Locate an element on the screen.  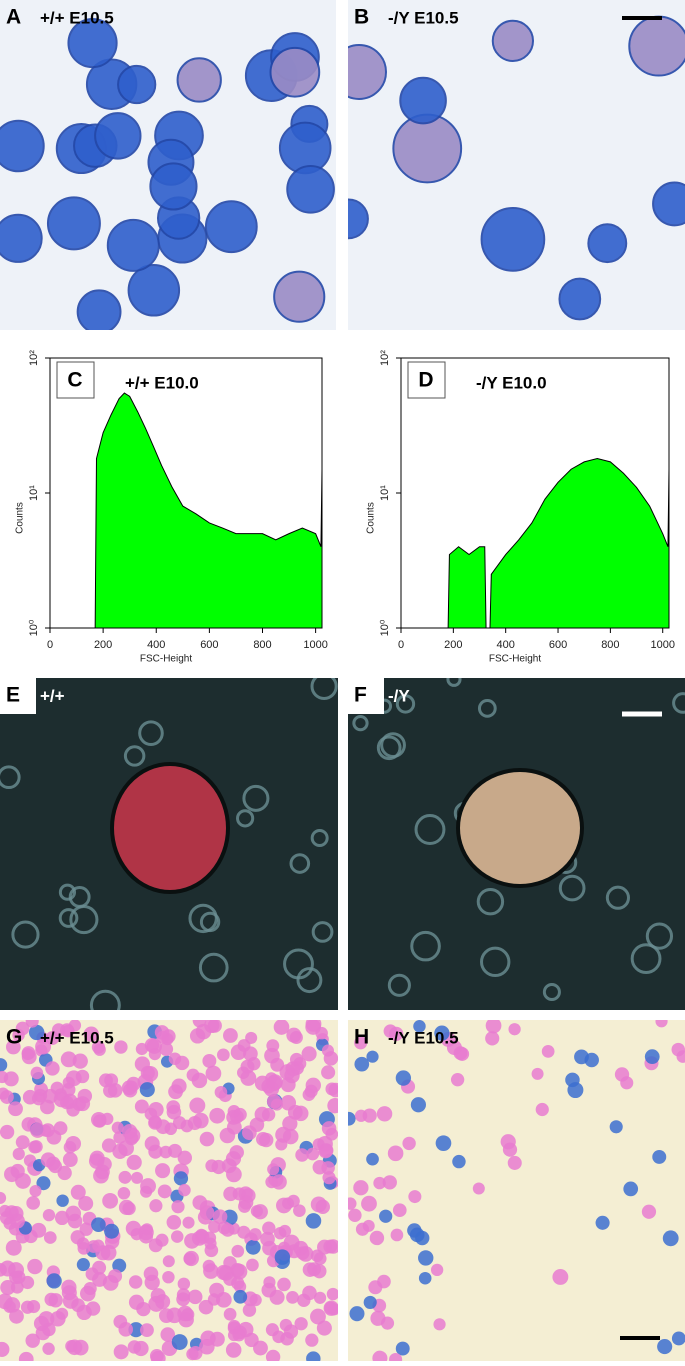
panel-label: -/Y E10.5 is located at coordinates (423, 1037).